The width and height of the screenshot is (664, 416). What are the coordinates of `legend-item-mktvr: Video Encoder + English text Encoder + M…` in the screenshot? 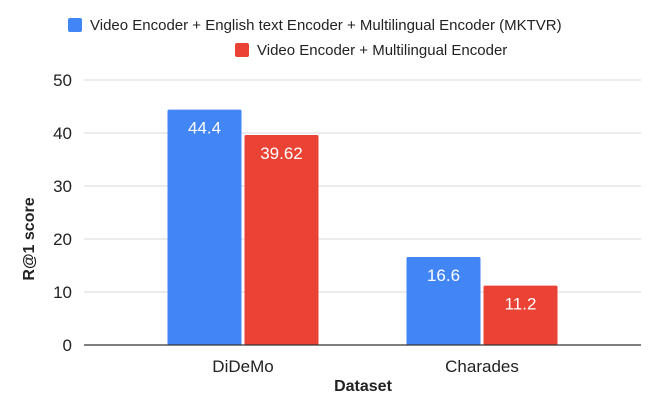 It's located at (315, 25).